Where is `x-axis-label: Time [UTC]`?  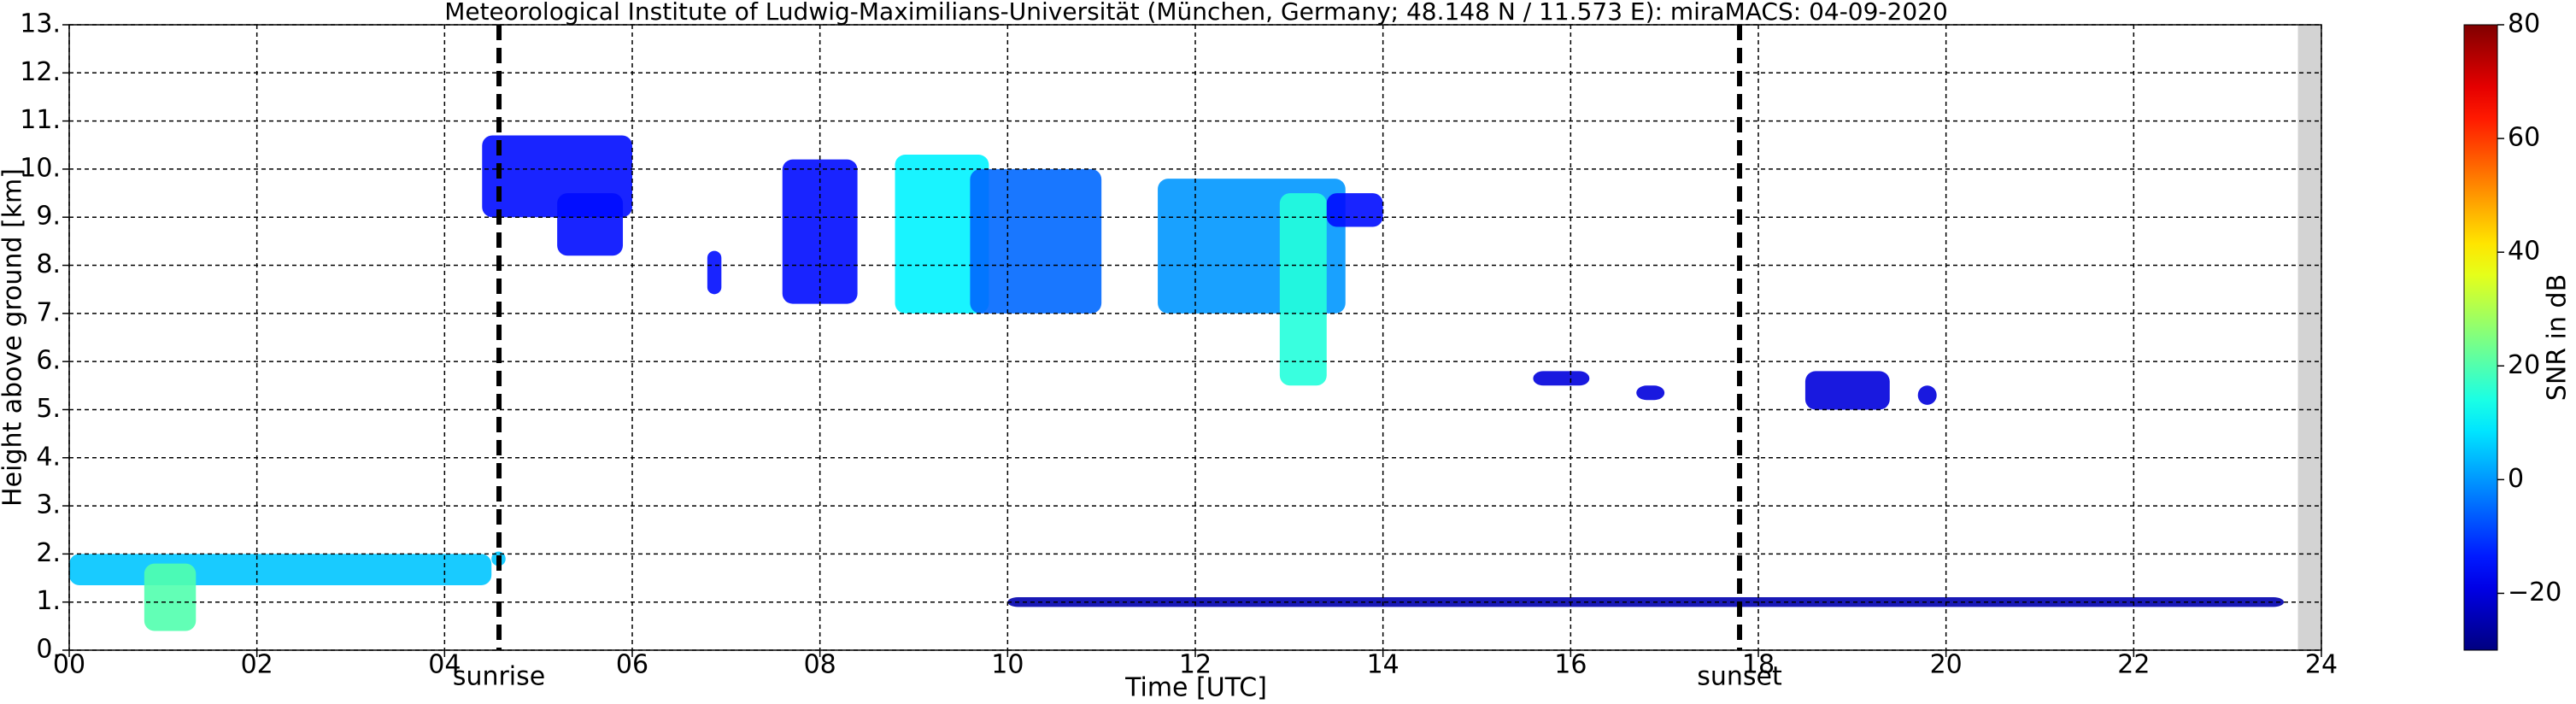 x-axis-label: Time [UTC] is located at coordinates (1195, 688).